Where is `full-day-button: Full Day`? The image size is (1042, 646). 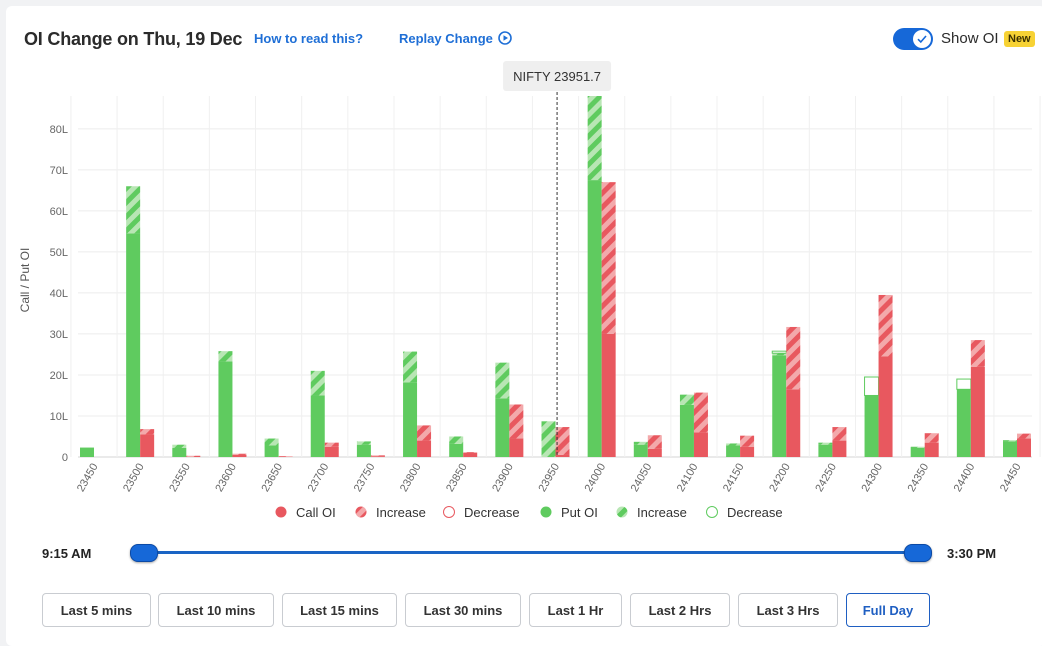
full-day-button: Full Day is located at coordinates (888, 610).